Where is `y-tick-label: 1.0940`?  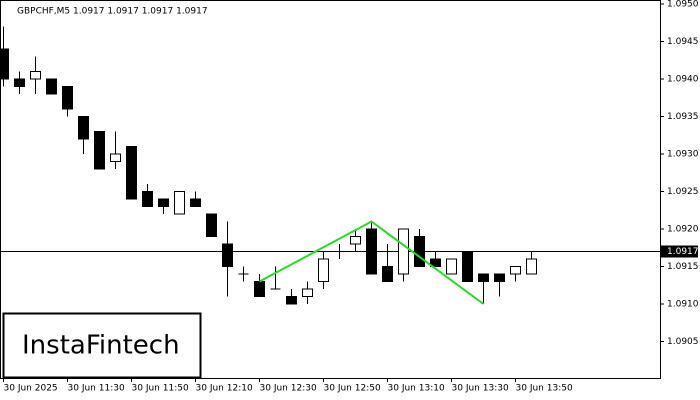 y-tick-label: 1.0940 is located at coordinates (683, 80).